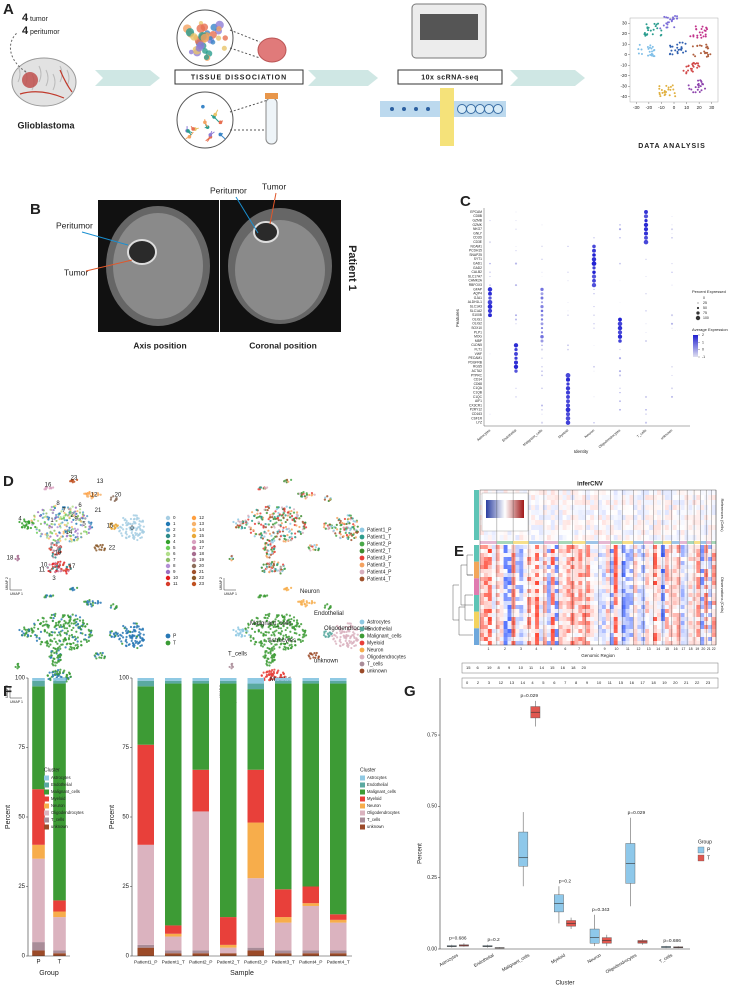 The height and width of the screenshot is (992, 737). Describe the element at coordinates (362, 622) in the screenshot. I see `legend-dot` at that location.